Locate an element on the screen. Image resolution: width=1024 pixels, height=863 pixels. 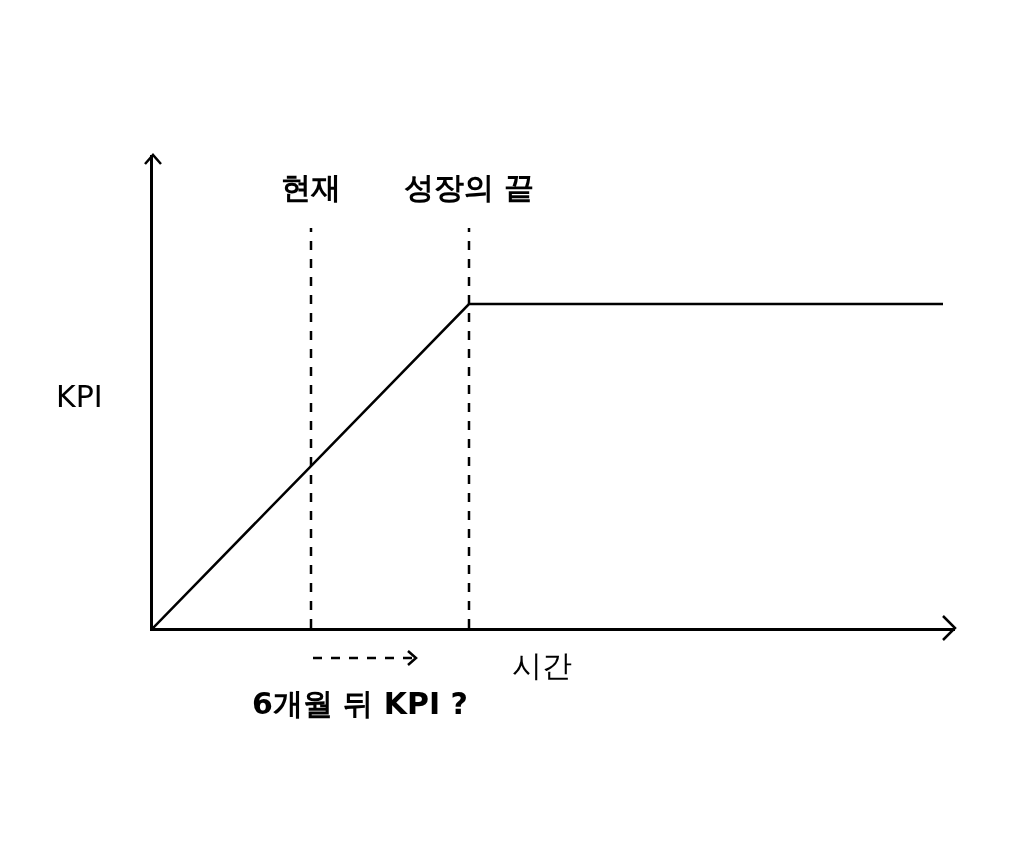
text: 6개월 뒤 KPI ? is located at coordinates (360, 703).